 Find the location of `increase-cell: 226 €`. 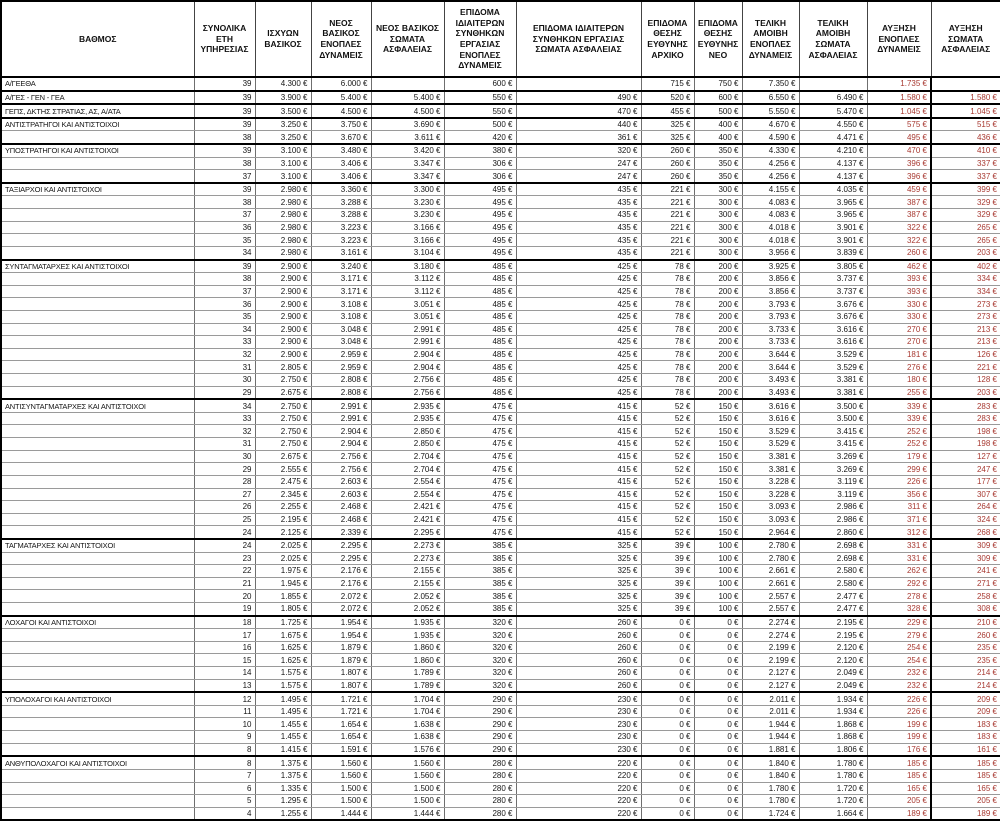

increase-cell: 226 € is located at coordinates (899, 698).